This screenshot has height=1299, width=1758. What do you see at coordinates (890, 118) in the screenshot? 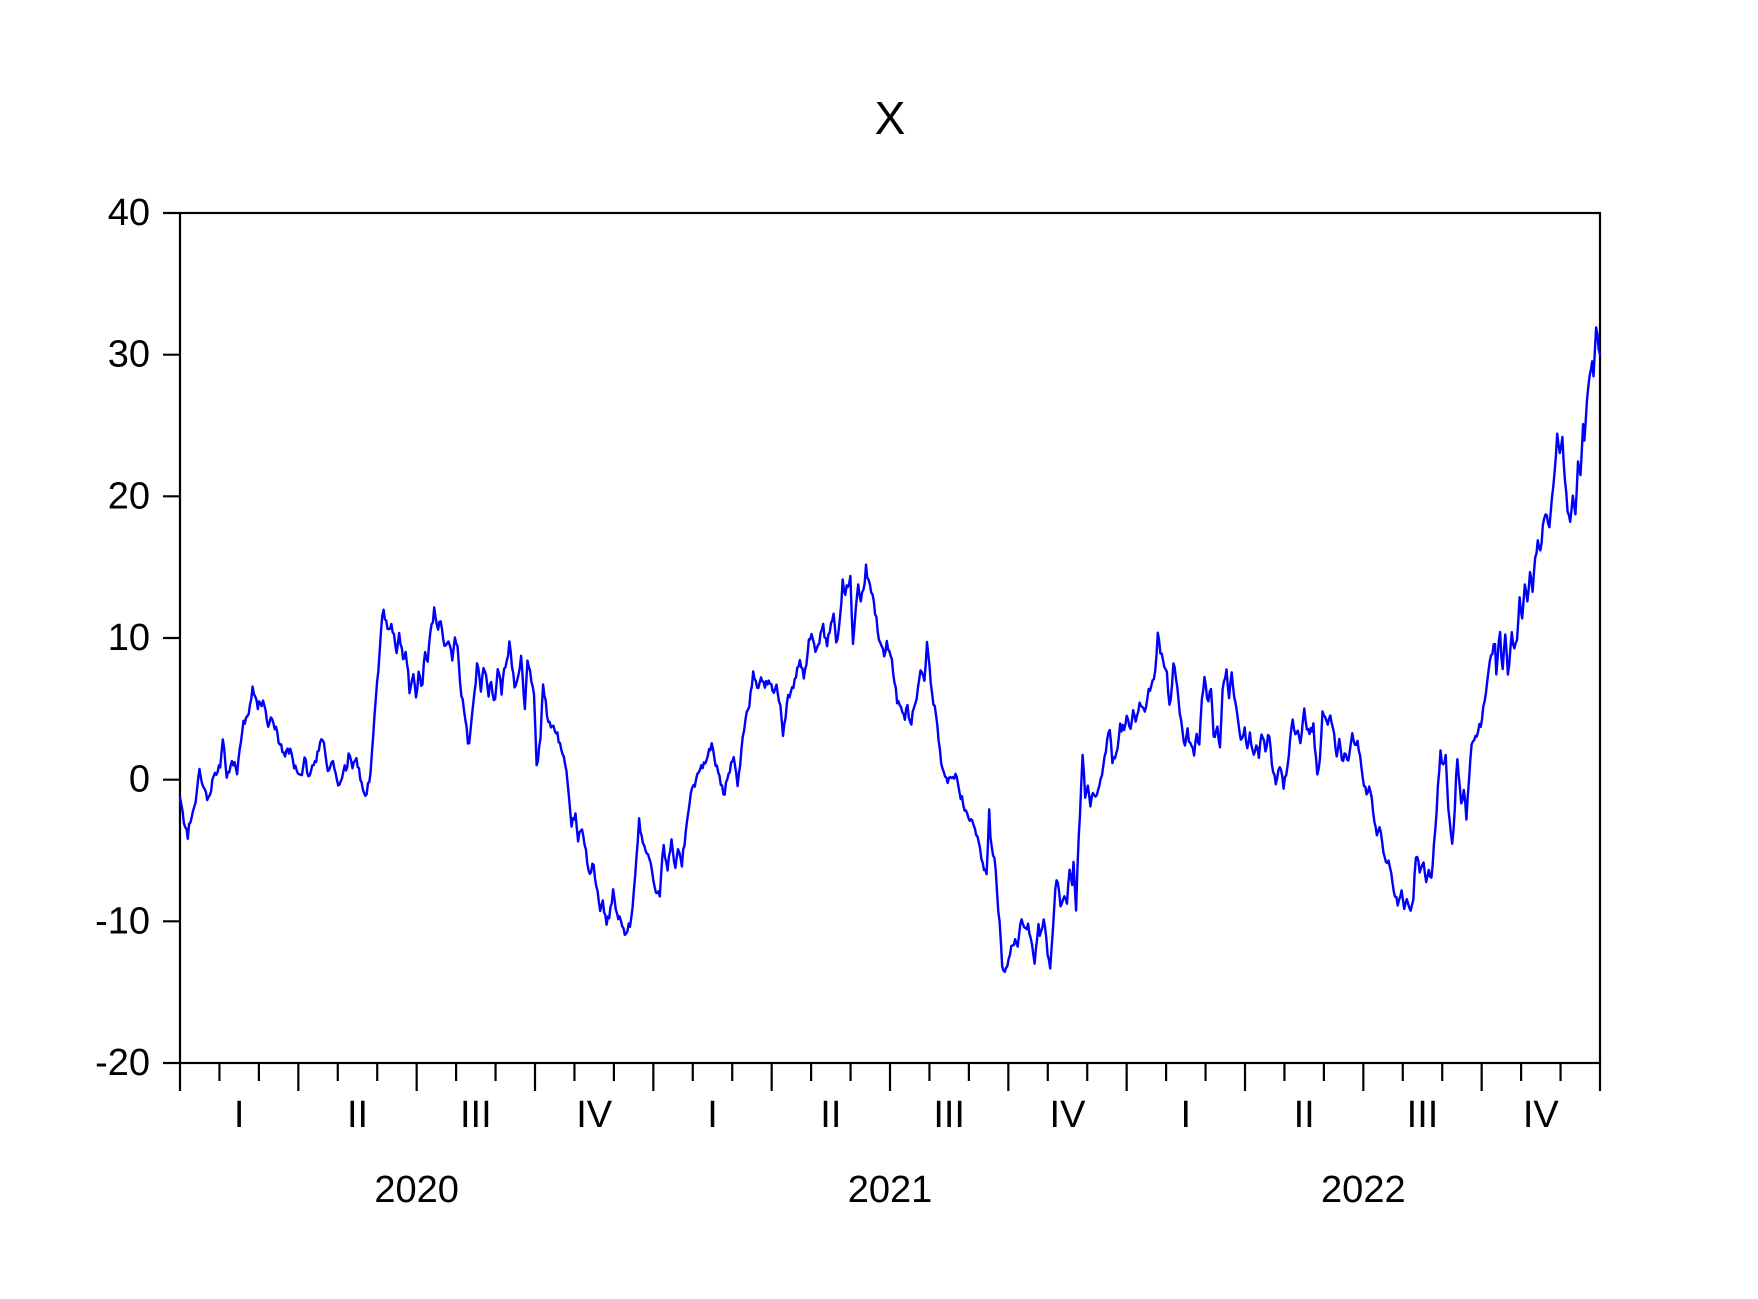
I see `chart-title: X` at bounding box center [890, 118].